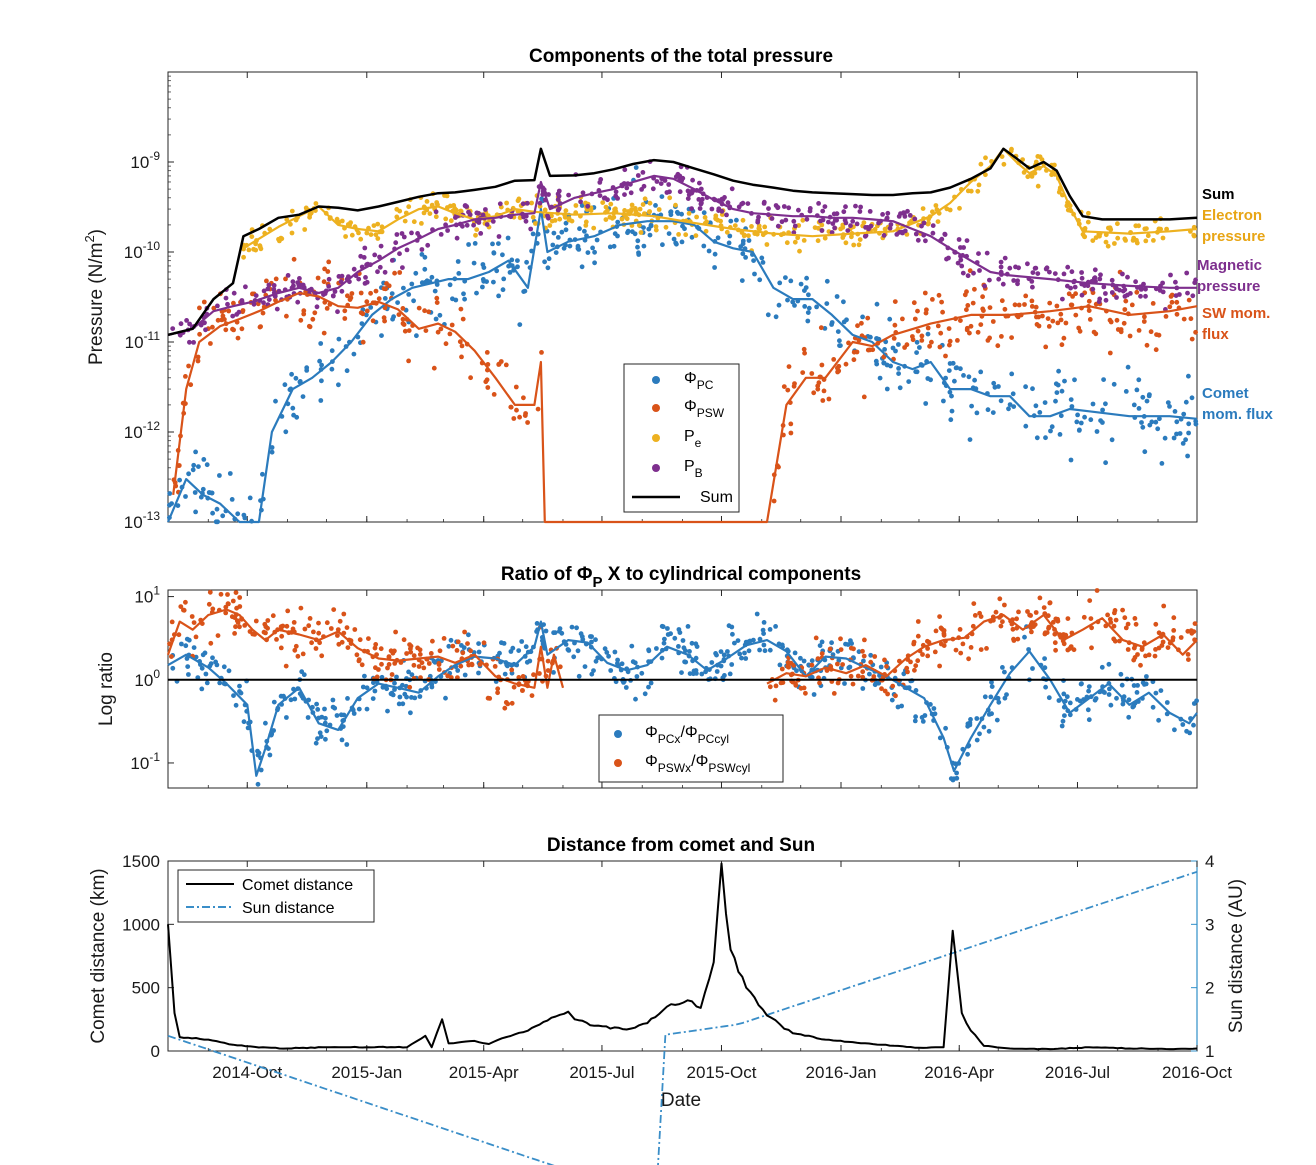 This screenshot has height=1165, width=1316. I want to click on legend-marker-pb, so click(656, 468).